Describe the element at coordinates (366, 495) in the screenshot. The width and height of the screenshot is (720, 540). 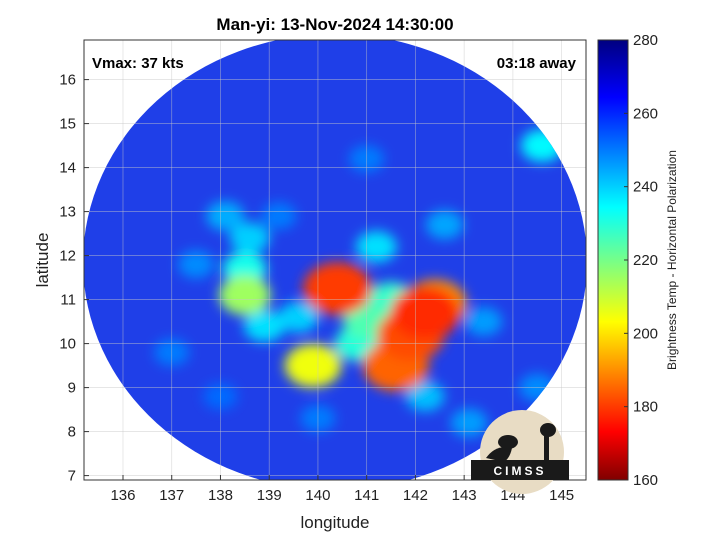
I see `x-tick-label: 141` at that location.